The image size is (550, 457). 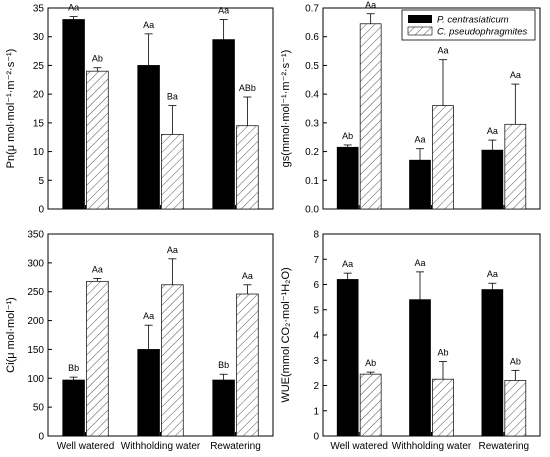 What do you see at coordinates (39, 152) in the screenshot?
I see `y-tick-label: 10` at bounding box center [39, 152].